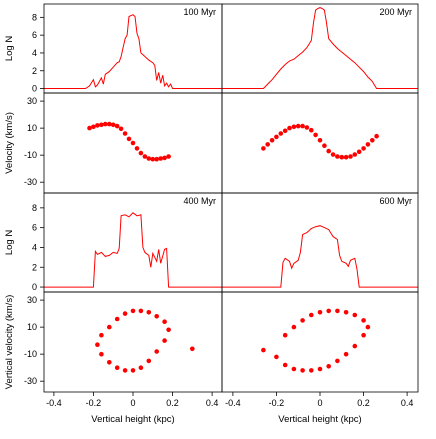 Image resolution: width=436 pixels, height=439 pixels. What do you see at coordinates (9, 143) in the screenshot?
I see `y-axis-title: Velocity (km/s)` at bounding box center [9, 143].